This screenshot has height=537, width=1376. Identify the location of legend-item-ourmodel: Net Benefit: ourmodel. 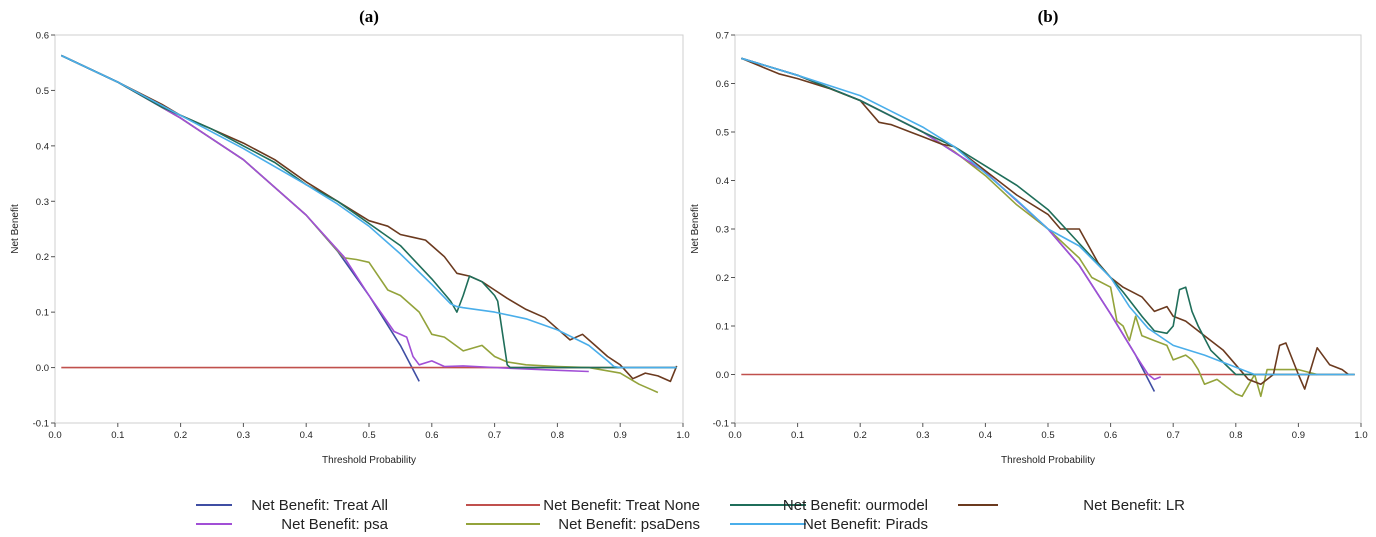
(829, 505).